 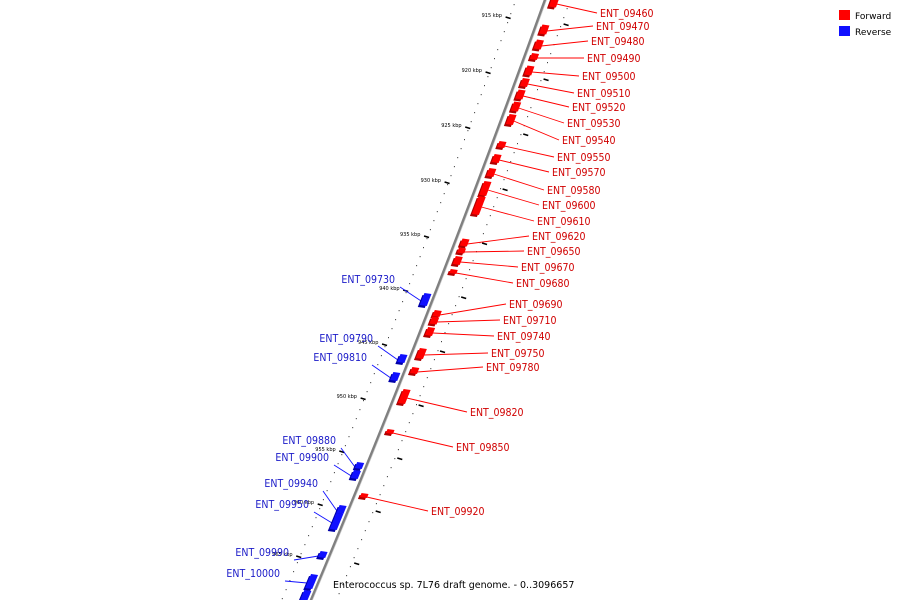 What do you see at coordinates (623, 27) in the screenshot?
I see `gene-label-ent-09470: ENT_09470` at bounding box center [623, 27].